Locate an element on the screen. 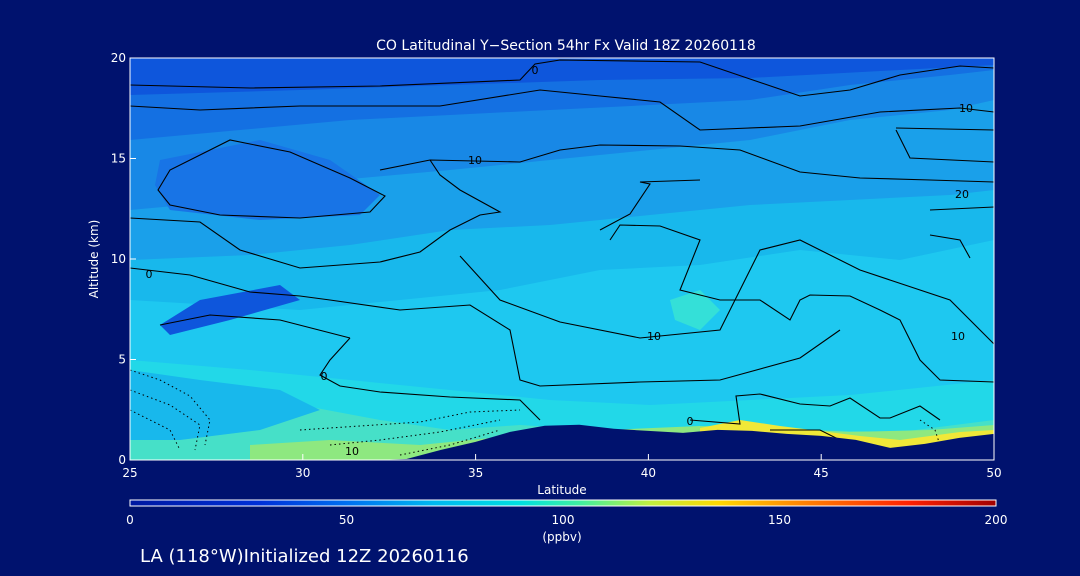  y-axis-label: Altitude (km) is located at coordinates (94, 259).